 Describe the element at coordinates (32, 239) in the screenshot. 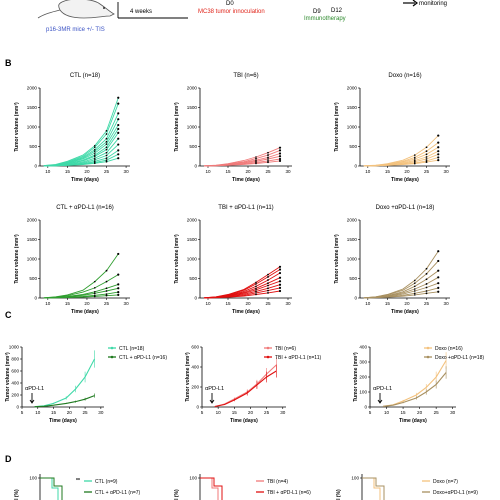

I see `y-tick-label: 1500` at that location.